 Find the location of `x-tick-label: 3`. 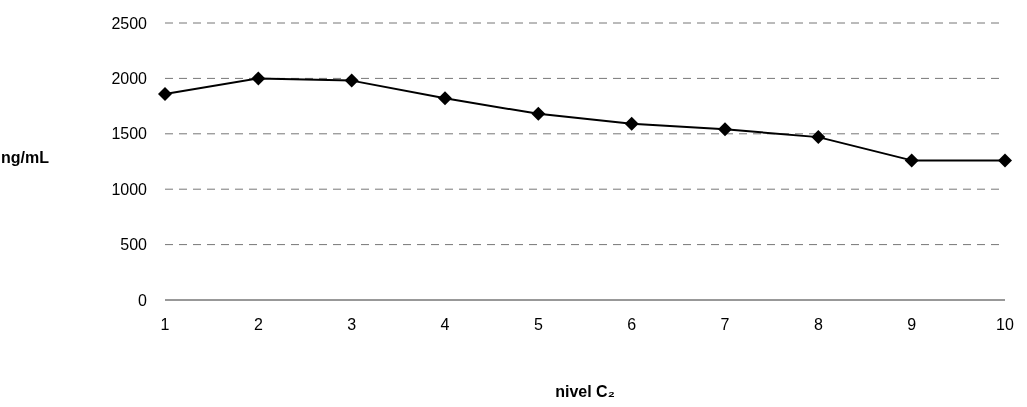

x-tick-label: 3 is located at coordinates (352, 324).